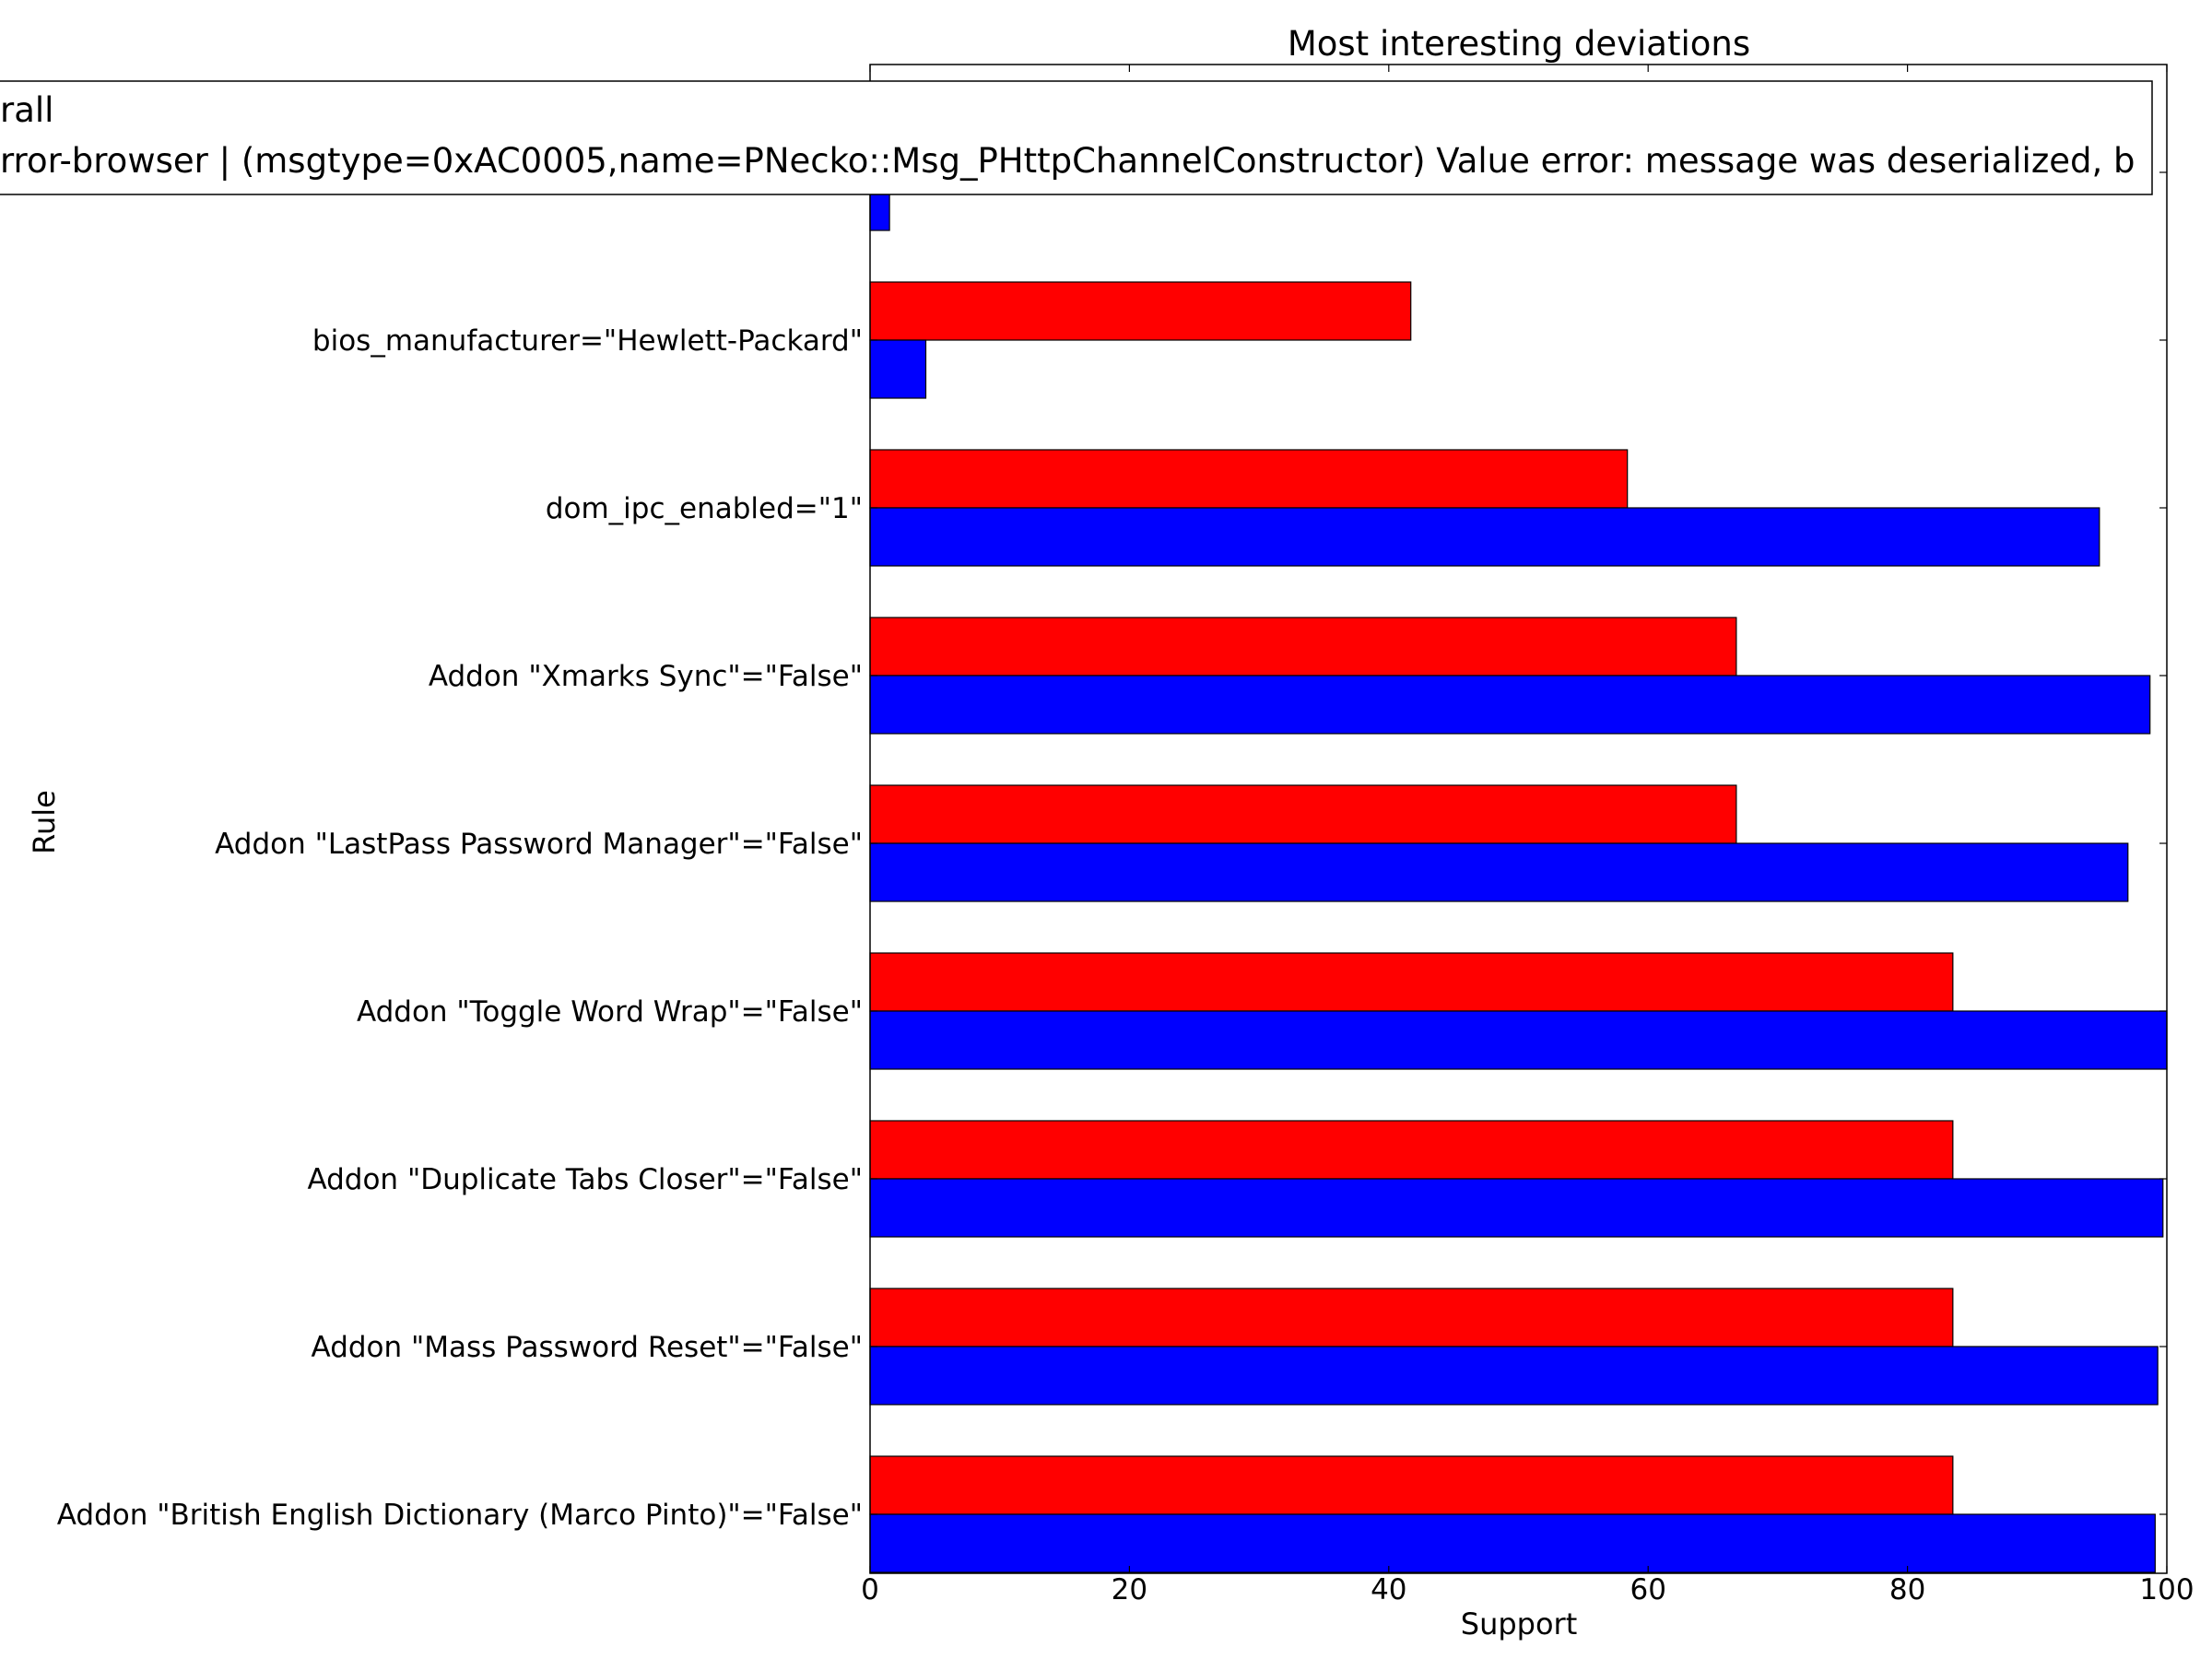 The width and height of the screenshot is (2212, 1659). I want to click on legend-box, so click(1076, 137).